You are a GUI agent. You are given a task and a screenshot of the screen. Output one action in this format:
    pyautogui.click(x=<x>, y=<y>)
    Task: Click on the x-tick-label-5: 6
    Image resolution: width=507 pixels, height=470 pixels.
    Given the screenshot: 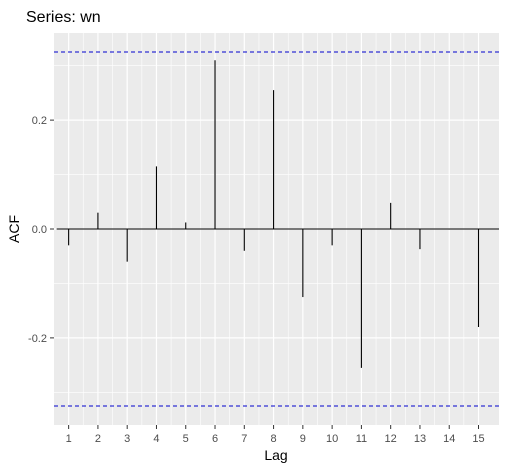 What is the action you would take?
    pyautogui.click(x=215, y=439)
    